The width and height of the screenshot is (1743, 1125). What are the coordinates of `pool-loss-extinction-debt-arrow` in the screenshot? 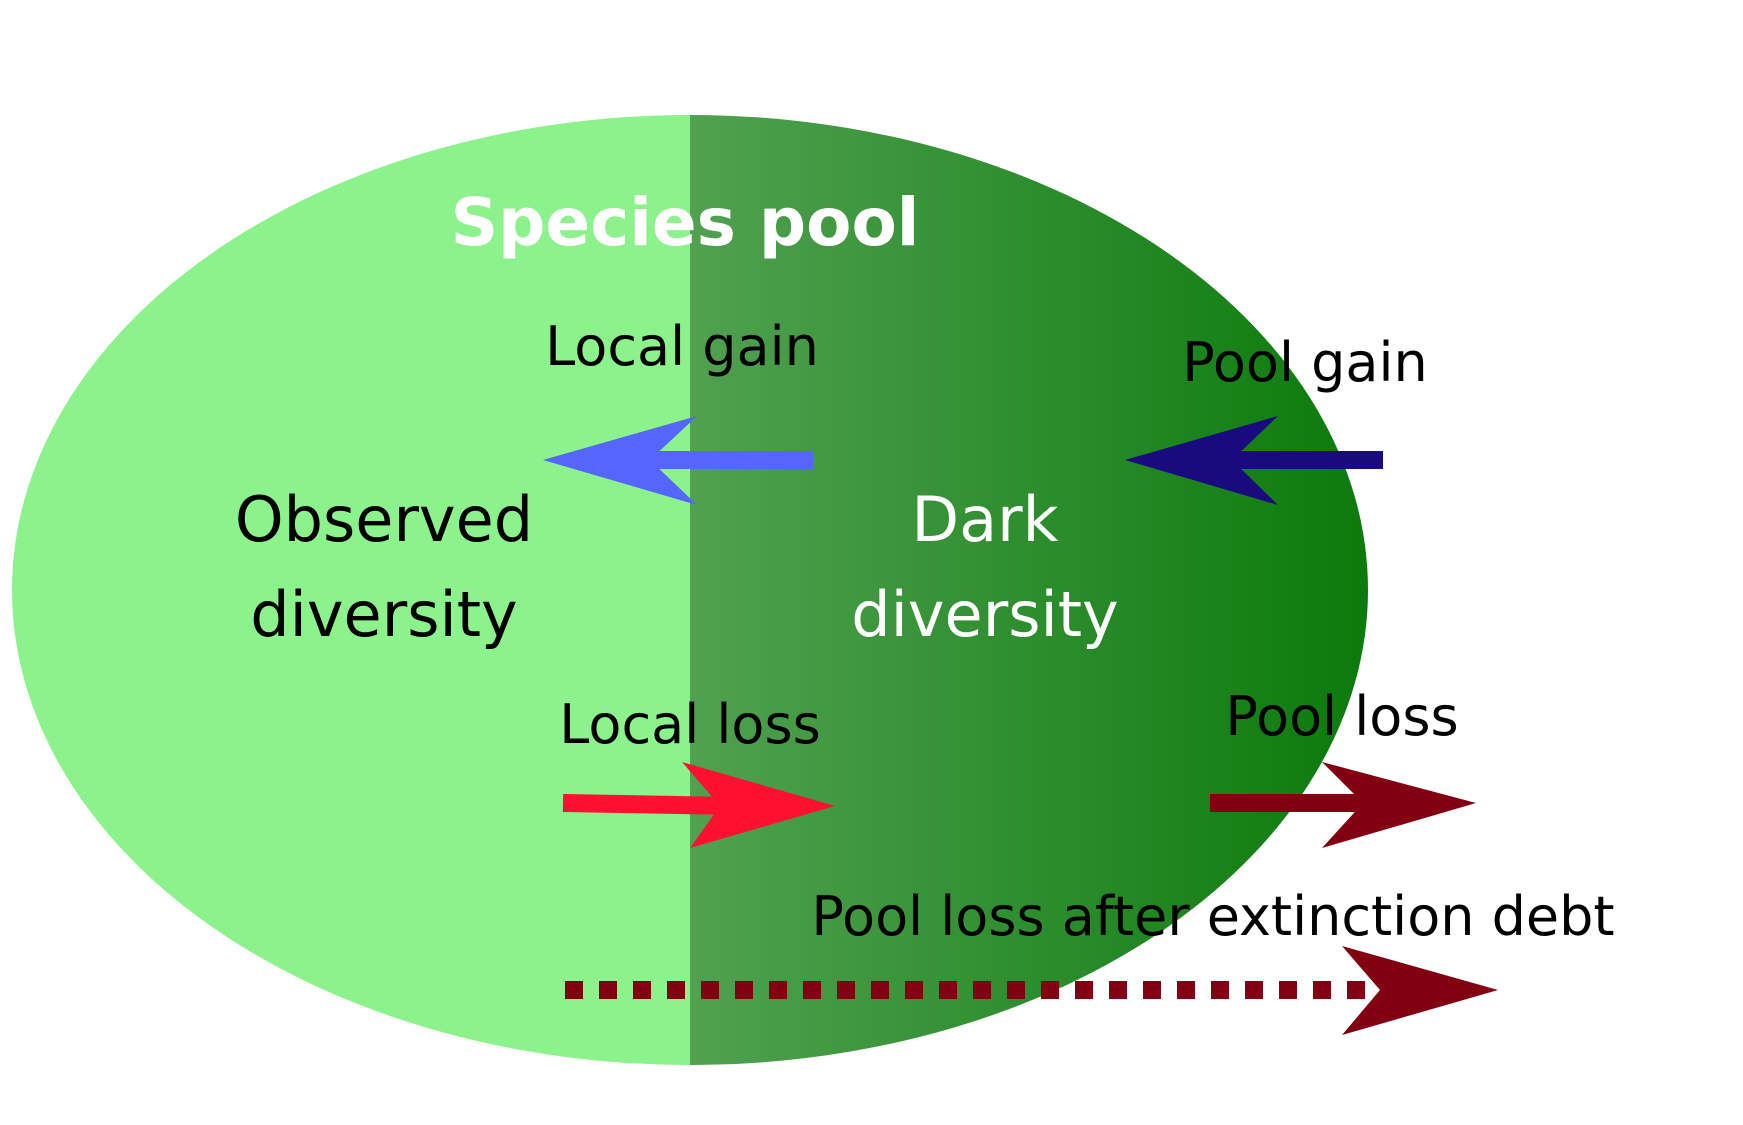 It's located at (1031, 990).